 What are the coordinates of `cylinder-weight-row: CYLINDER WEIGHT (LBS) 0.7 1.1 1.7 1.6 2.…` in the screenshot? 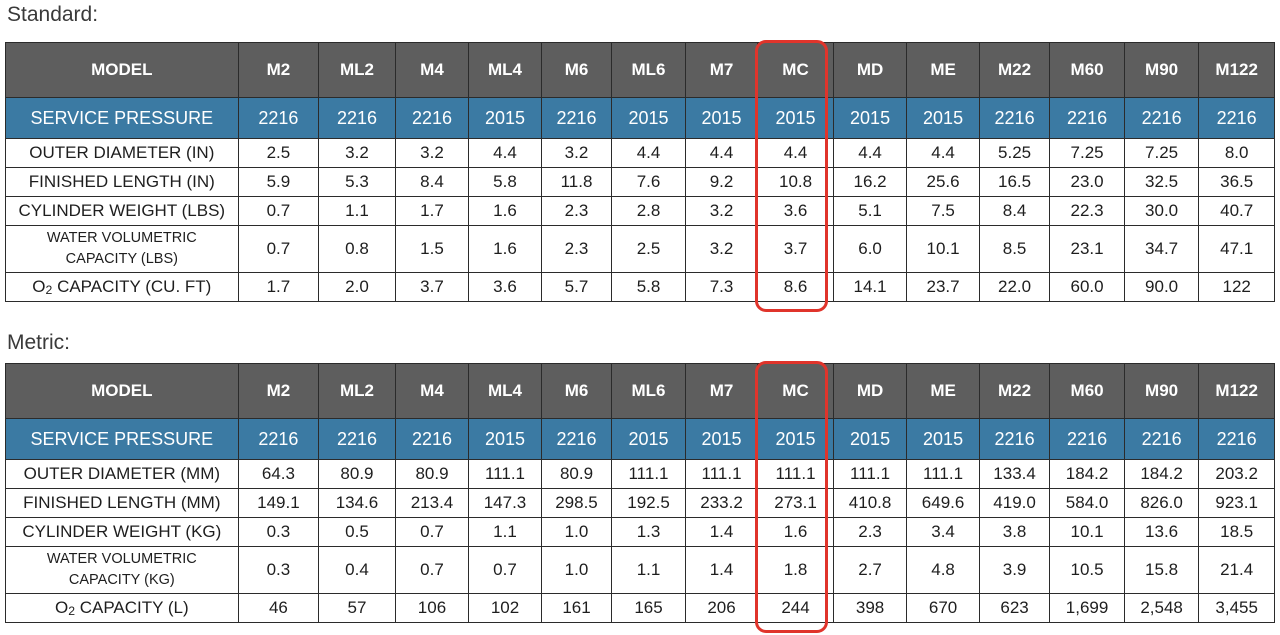 It's located at (640, 211).